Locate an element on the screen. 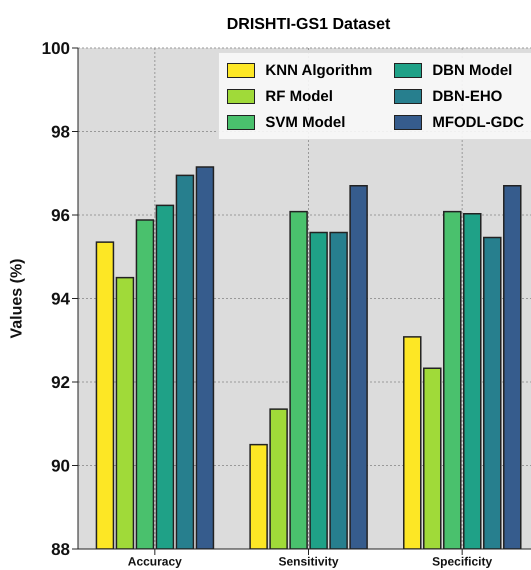 The height and width of the screenshot is (570, 531). x-tick-label: Sensitivity is located at coordinates (308, 561).